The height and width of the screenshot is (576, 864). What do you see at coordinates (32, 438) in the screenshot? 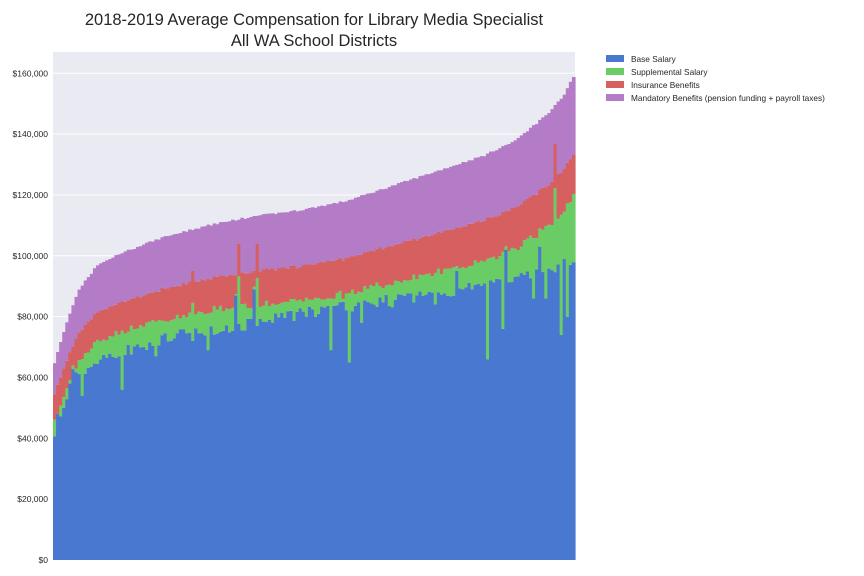
I see `y-tick-label: $40,000` at bounding box center [32, 438].